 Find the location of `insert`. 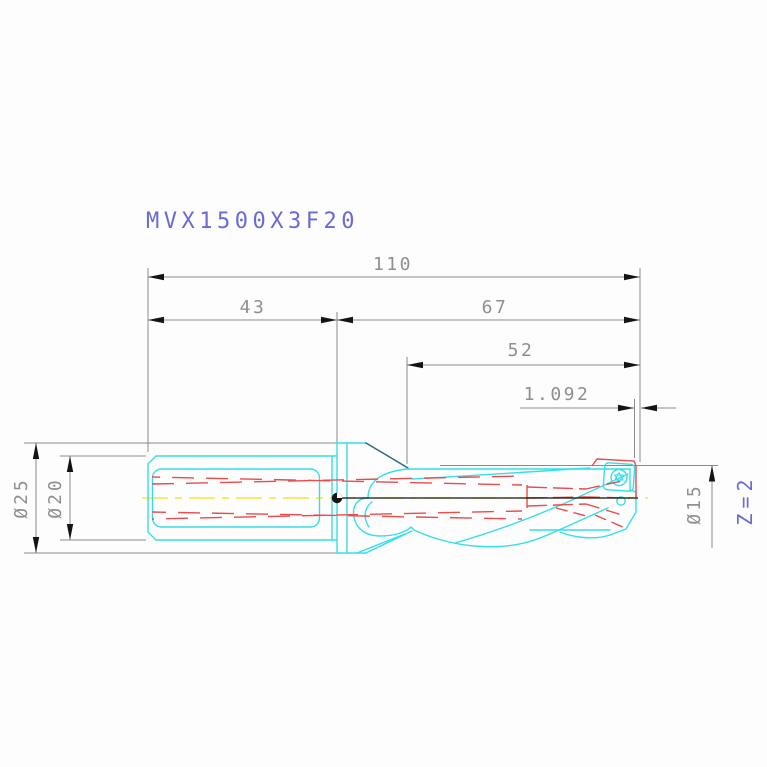

insert is located at coordinates (619, 477).